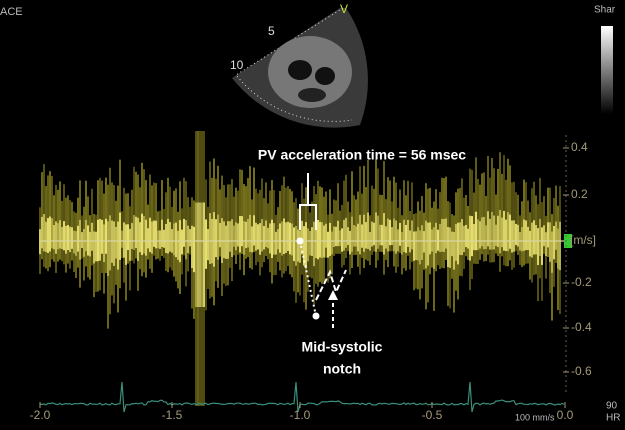  Describe the element at coordinates (607, 70) in the screenshot. I see `gray-bar` at that location.